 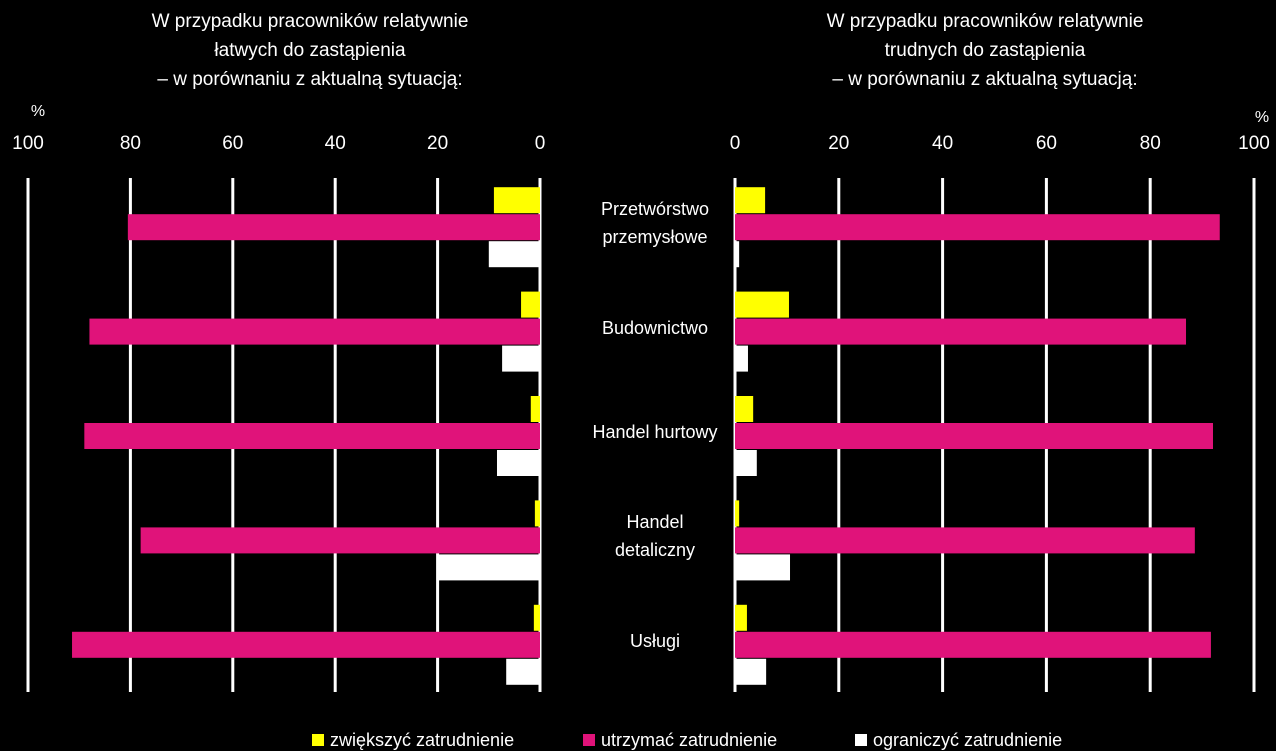 I want to click on legend-label: zwiększyć zatrudnienie, so click(x=422, y=740).